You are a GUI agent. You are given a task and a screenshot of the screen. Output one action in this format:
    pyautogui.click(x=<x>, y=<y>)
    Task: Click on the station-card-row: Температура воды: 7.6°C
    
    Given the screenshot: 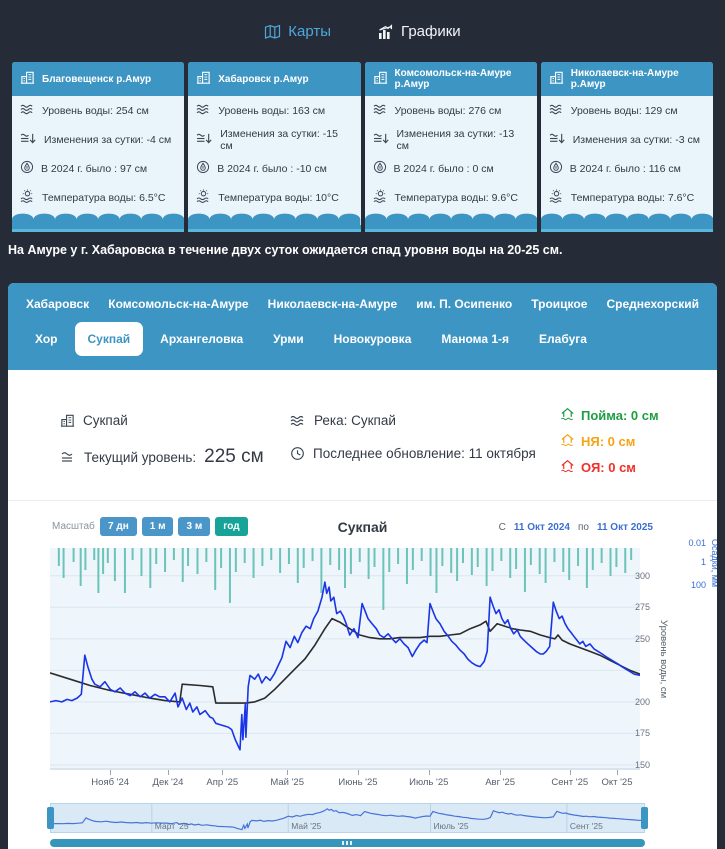 What is the action you would take?
    pyautogui.click(x=627, y=197)
    